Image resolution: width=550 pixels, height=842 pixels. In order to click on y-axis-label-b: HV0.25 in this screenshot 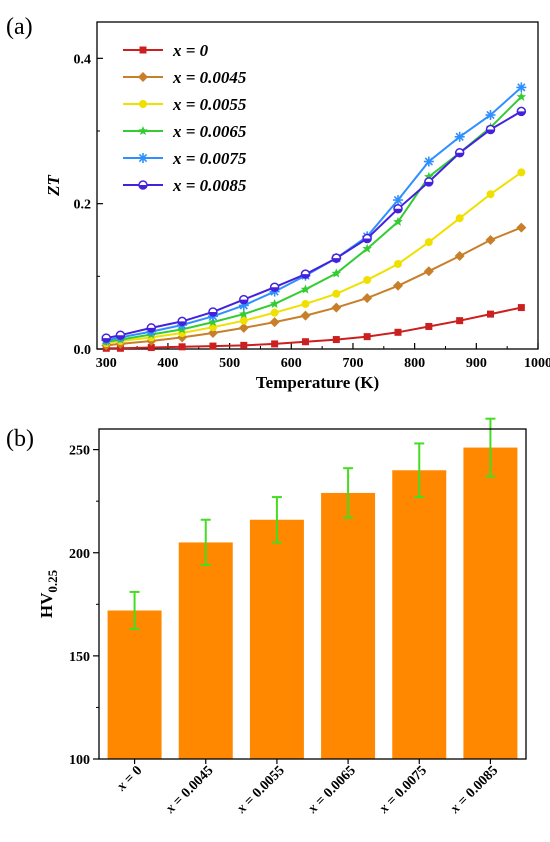, I will do `click(48, 593)`.